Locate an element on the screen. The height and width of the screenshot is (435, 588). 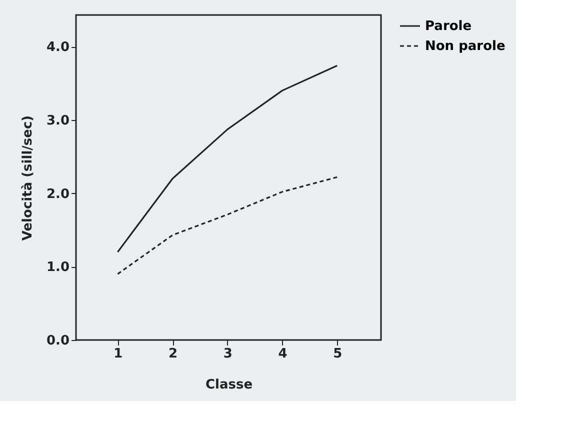
legend-label: Parole is located at coordinates (448, 26).